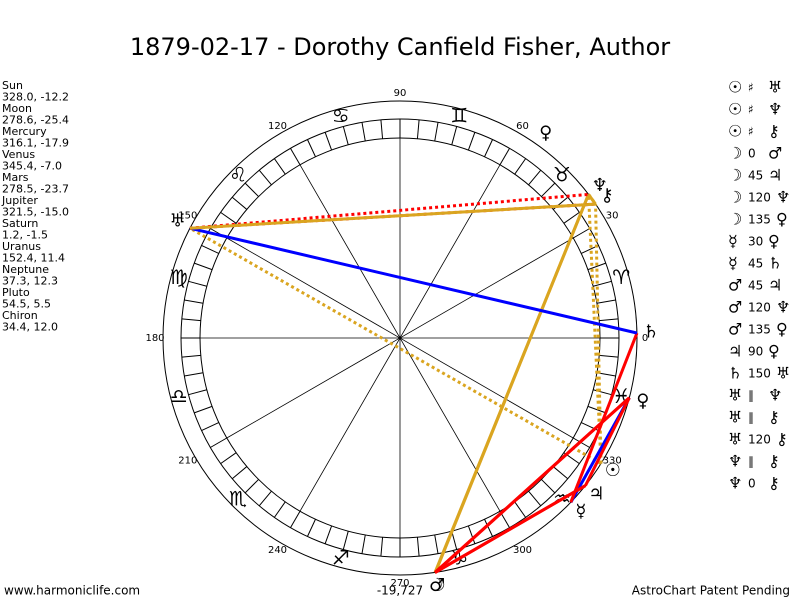  What do you see at coordinates (735, 351) in the screenshot?
I see `aspect-p1: ♃` at bounding box center [735, 351].